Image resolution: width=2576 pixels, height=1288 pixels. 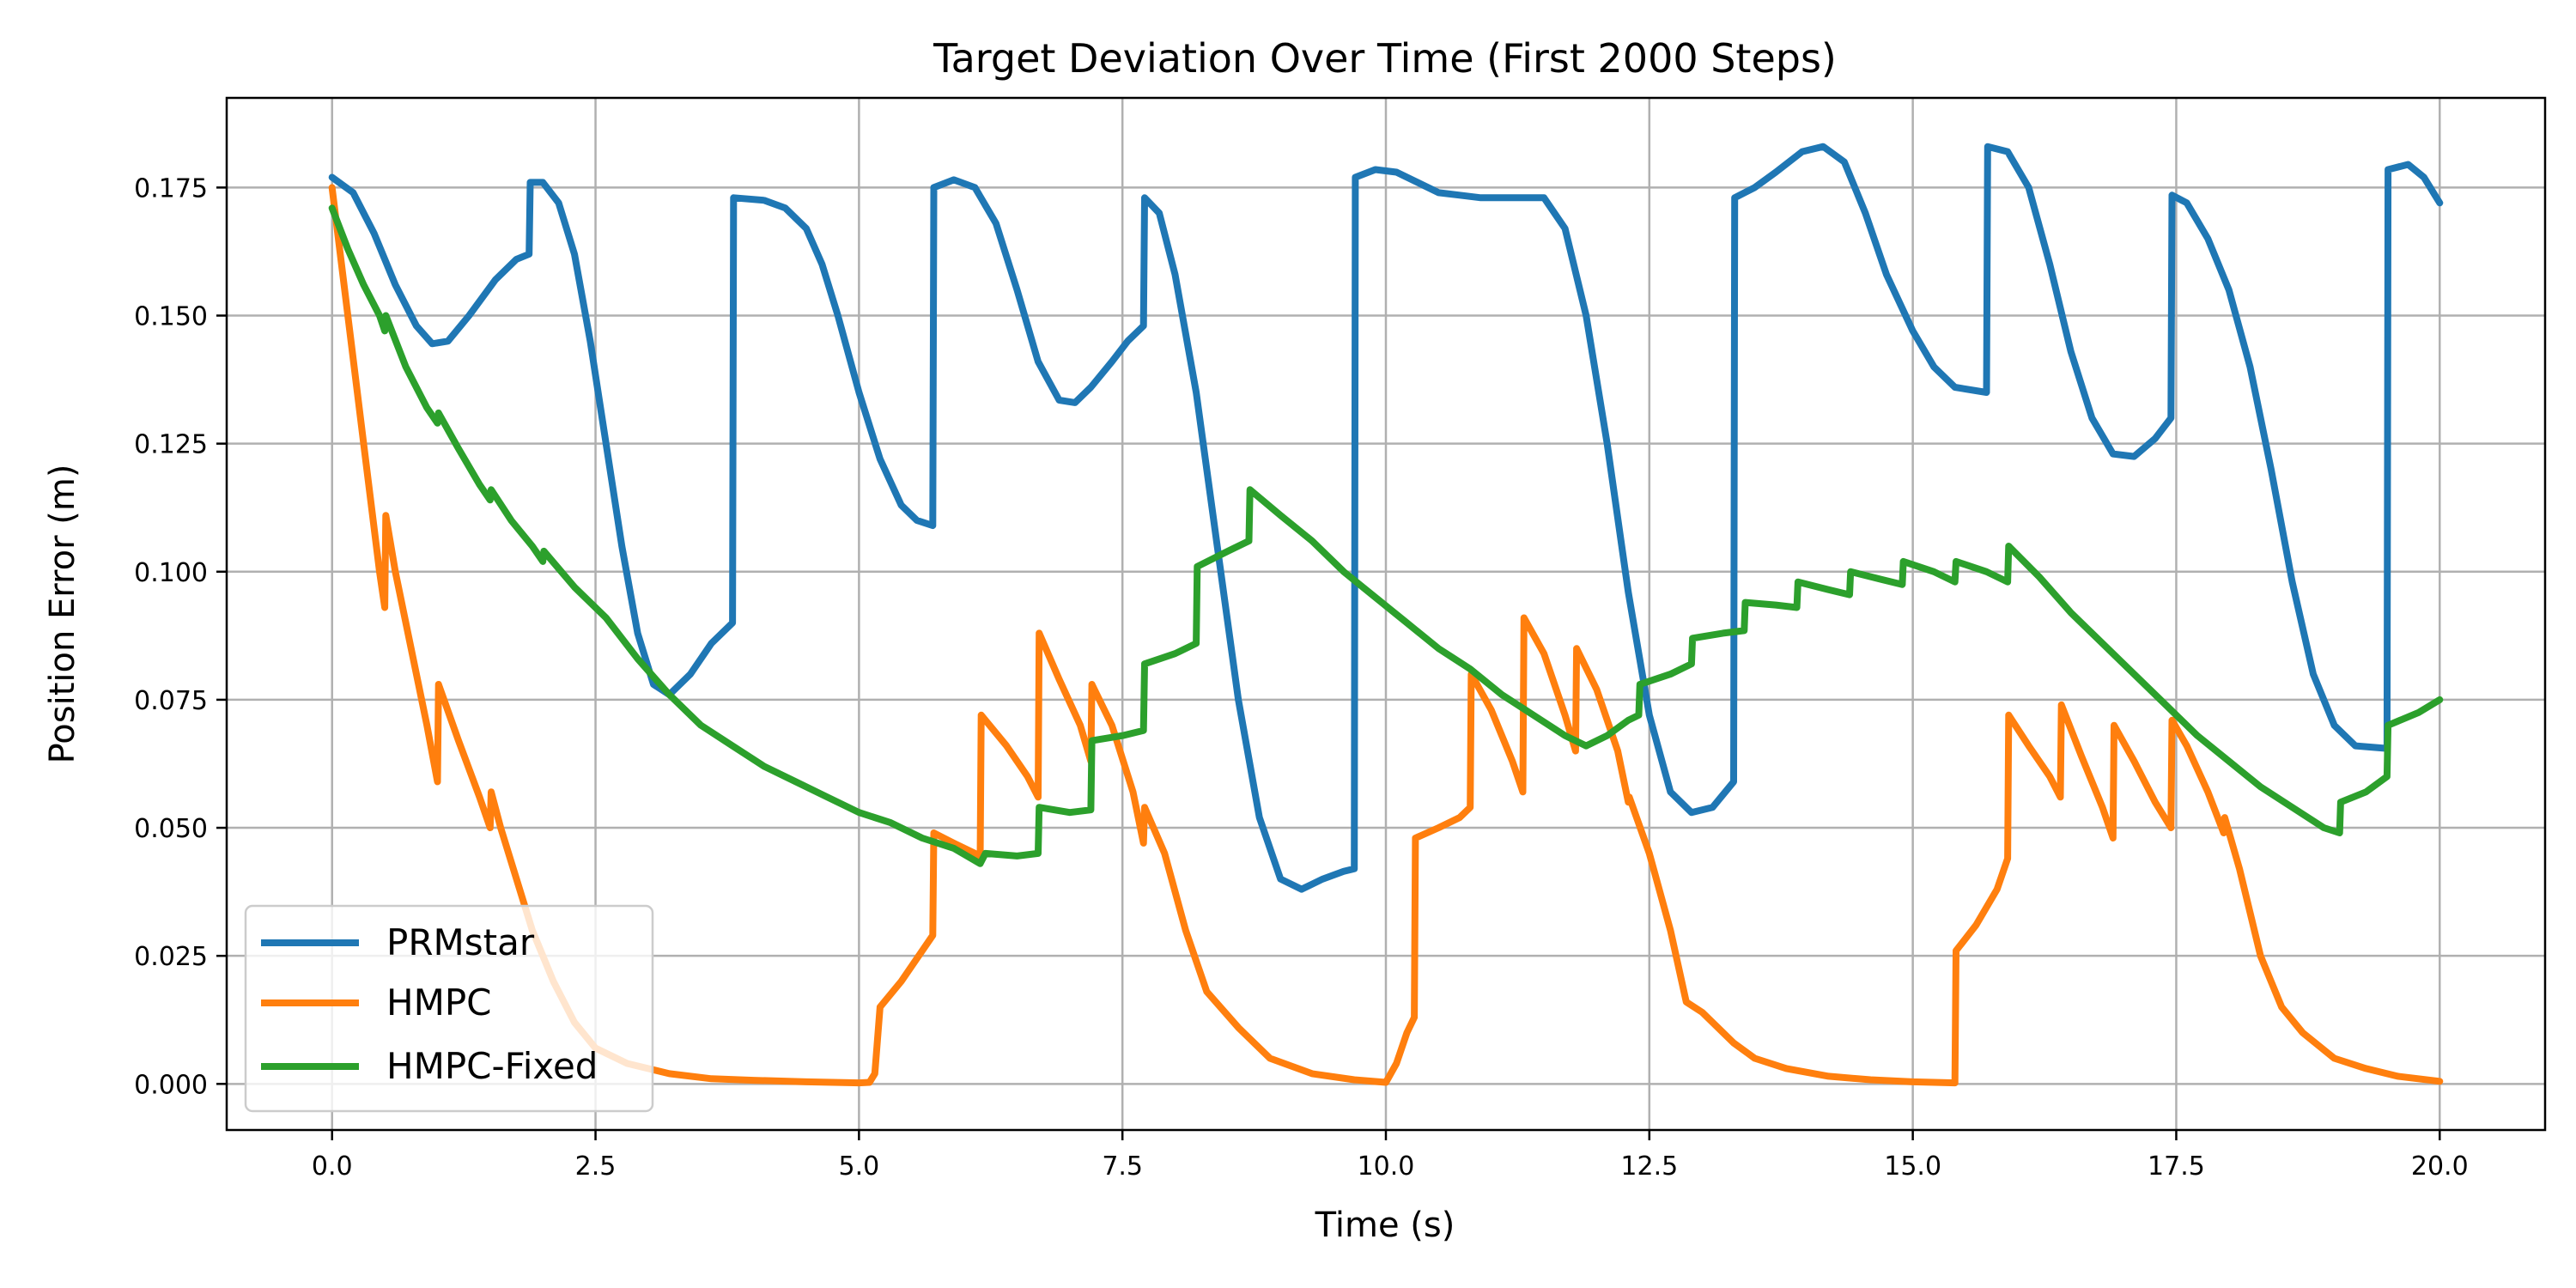 I want to click on x-tick-label: 5.0, so click(x=859, y=1166).